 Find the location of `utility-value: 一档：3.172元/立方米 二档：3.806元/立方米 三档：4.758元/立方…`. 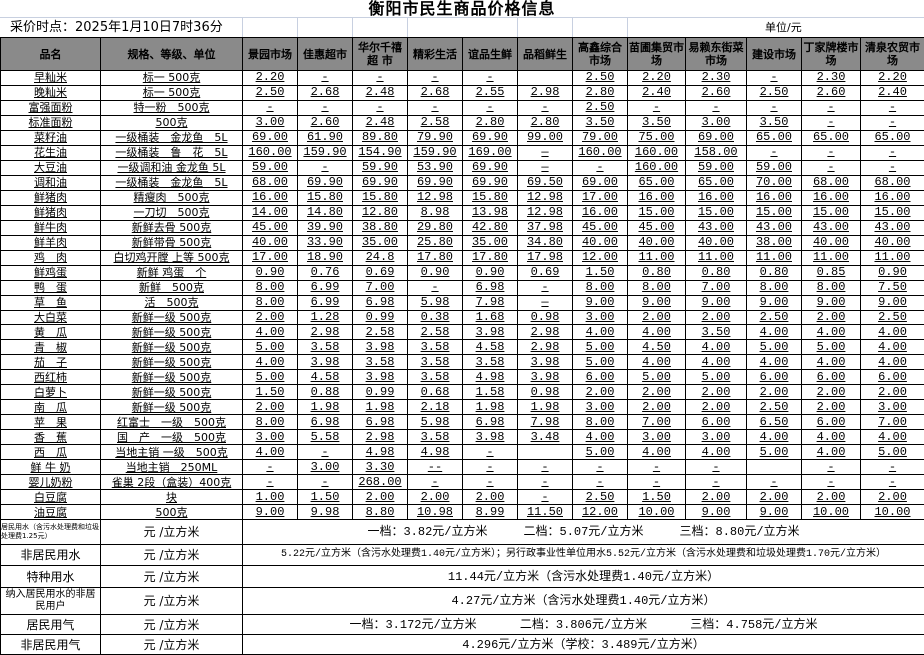

utility-value: 一档：3.172元/立方米 二档：3.806元/立方米 三档：4.758元/立方… is located at coordinates (583, 625).